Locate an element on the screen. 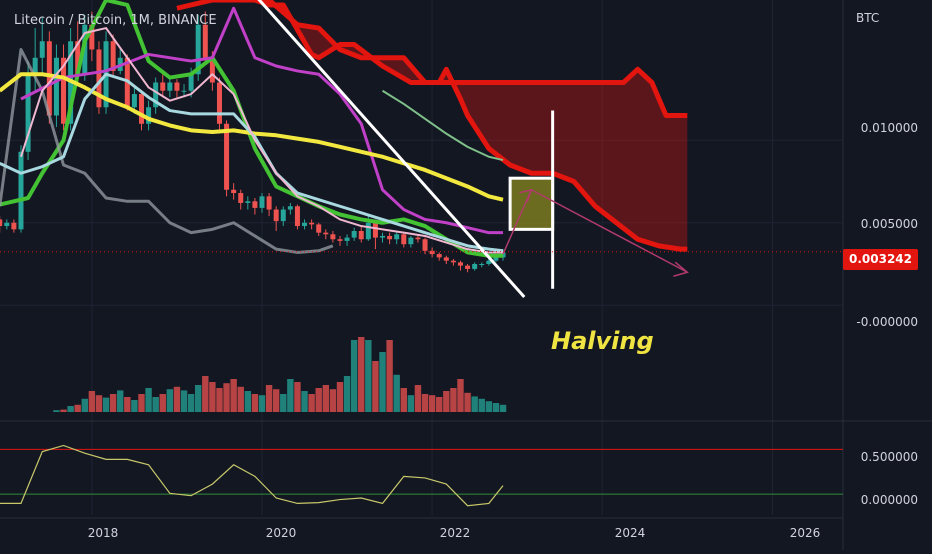  oscillator-line is located at coordinates (252, 475).